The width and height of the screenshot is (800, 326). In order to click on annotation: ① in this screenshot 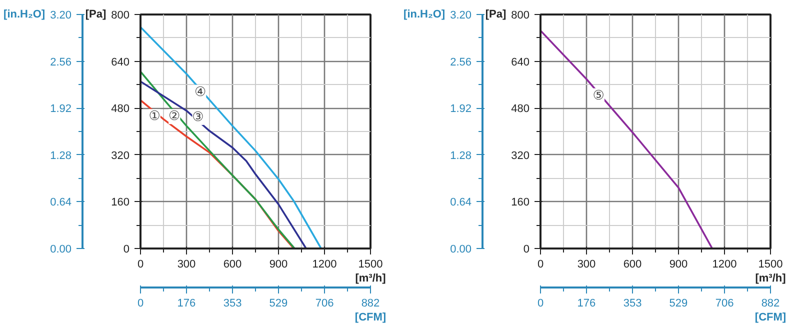, I will do `click(154, 116)`.